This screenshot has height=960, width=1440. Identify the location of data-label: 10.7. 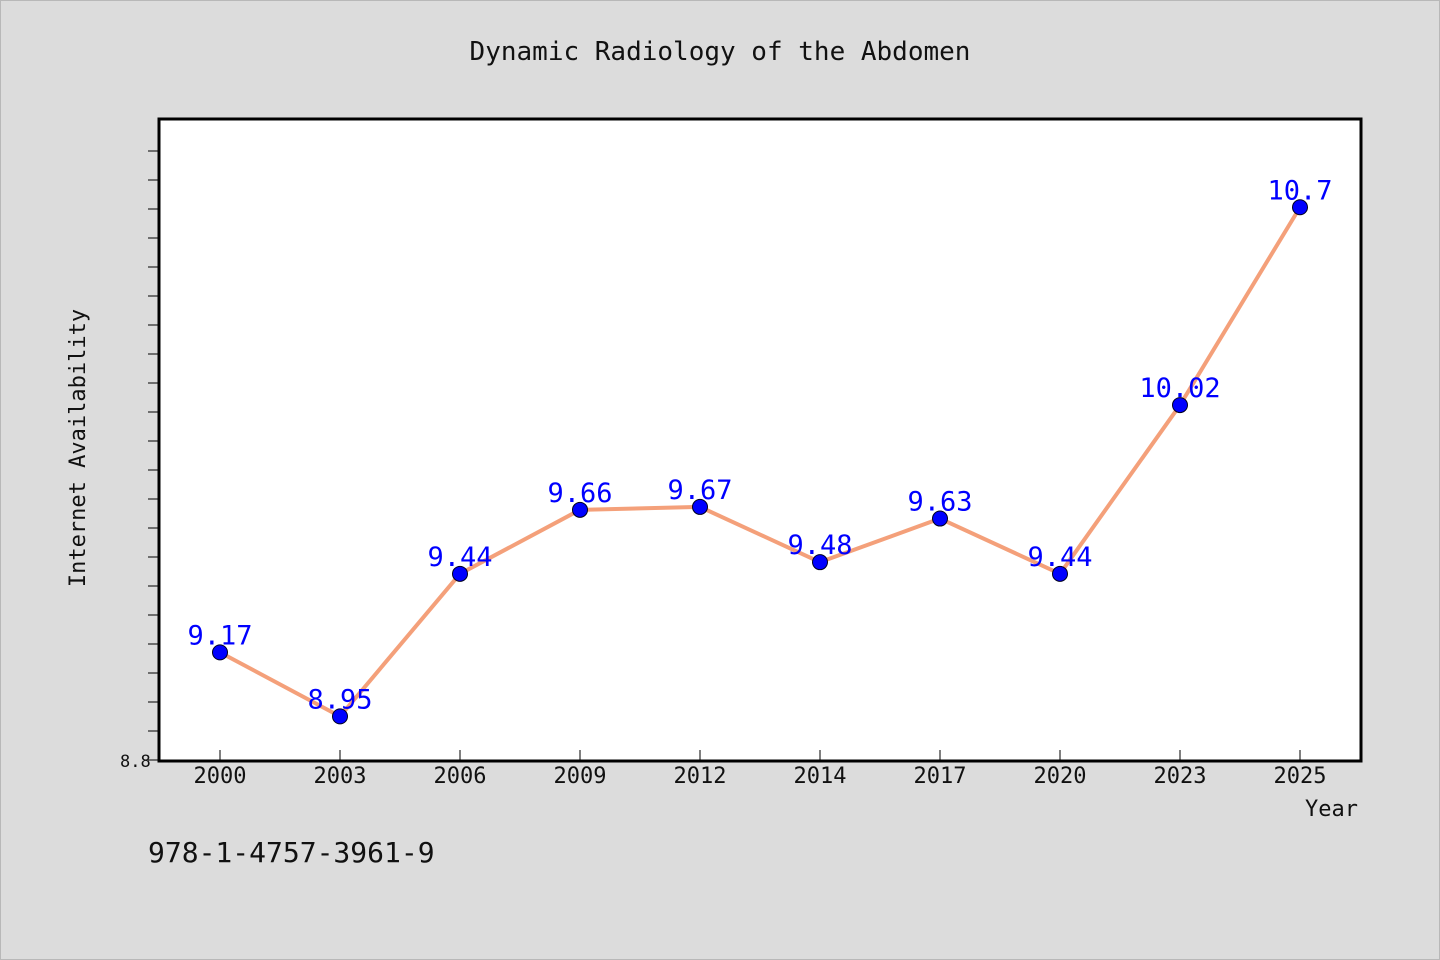
(1299, 190).